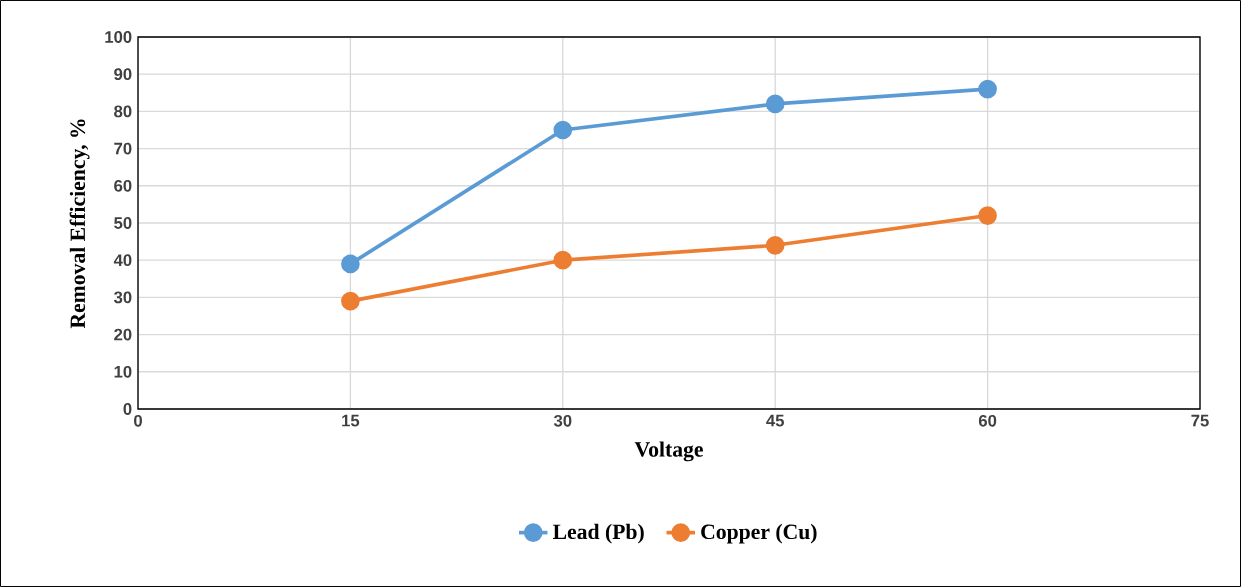  What do you see at coordinates (127, 409) in the screenshot?
I see `y-tick-label: 0` at bounding box center [127, 409].